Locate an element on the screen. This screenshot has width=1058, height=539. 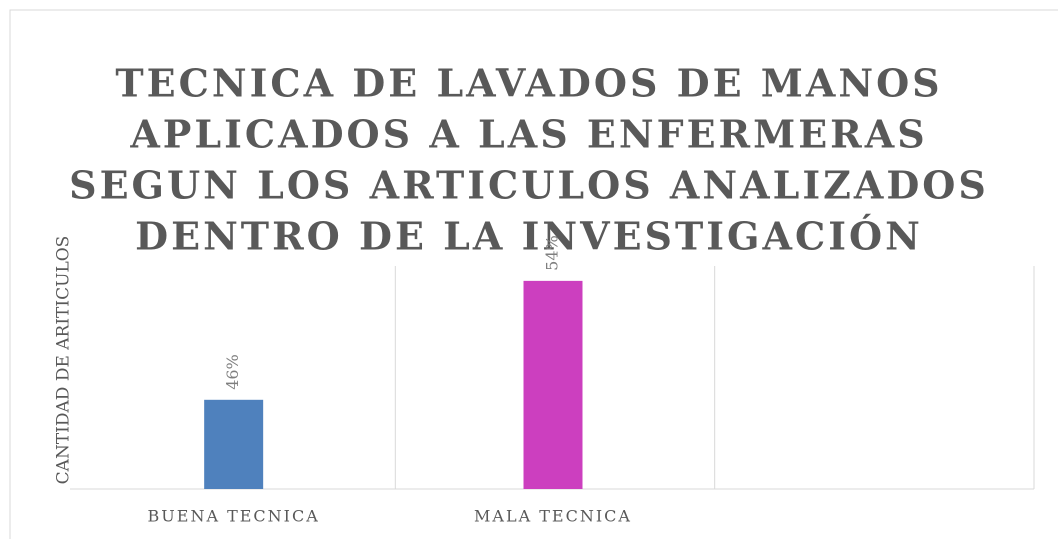
value-label: 54% is located at coordinates (552, 253).